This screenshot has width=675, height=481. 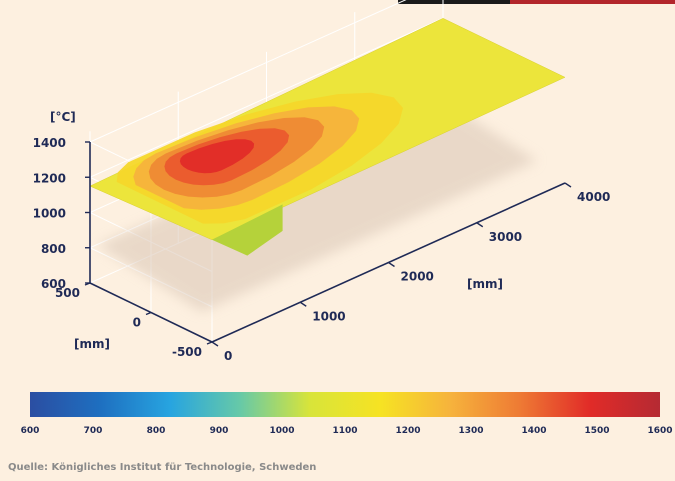 I want to click on y-tick-label: 0, so click(x=137, y=323).